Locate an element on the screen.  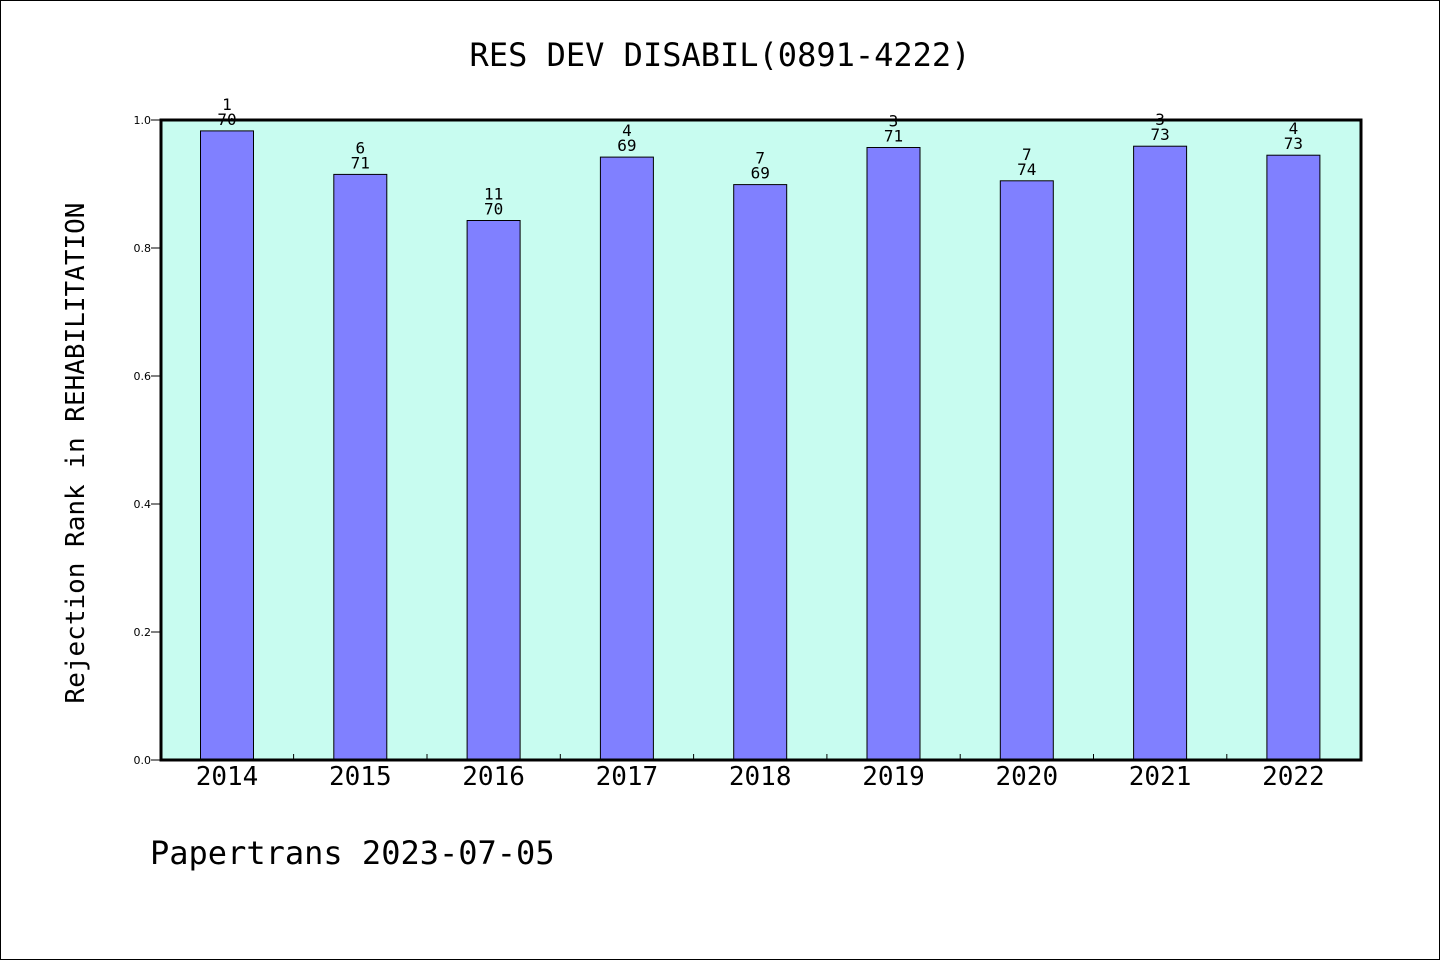
rank-label-2020: 7 is located at coordinates (1027, 154).